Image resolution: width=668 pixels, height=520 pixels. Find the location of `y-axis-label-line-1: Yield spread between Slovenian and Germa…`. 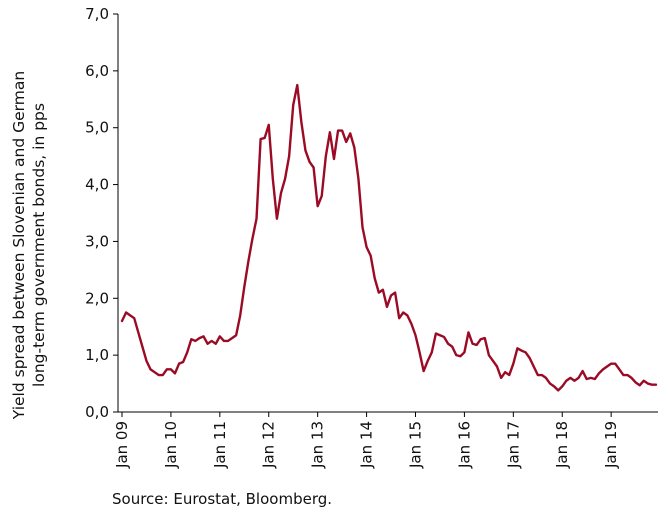

y-axis-label-line-1: Yield spread between Slovenian and Germa… is located at coordinates (19, 245).